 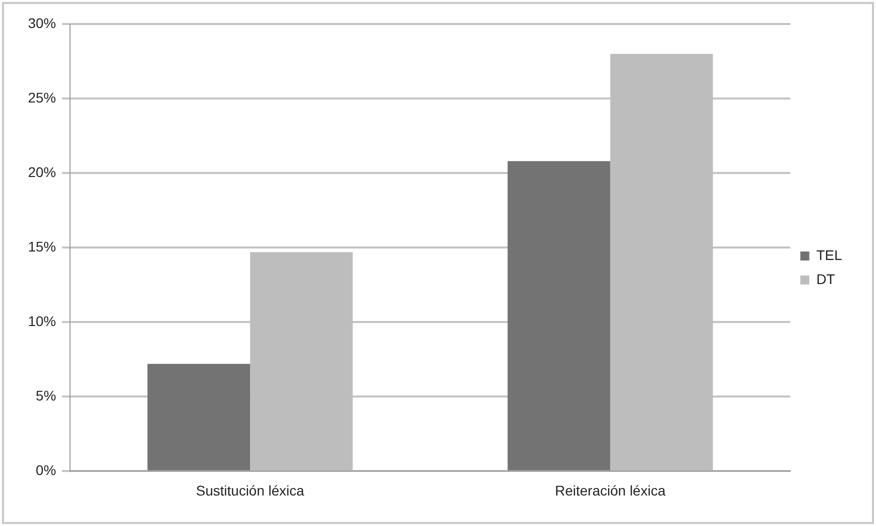 What do you see at coordinates (829, 254) in the screenshot?
I see `legend-label: TEL` at bounding box center [829, 254].